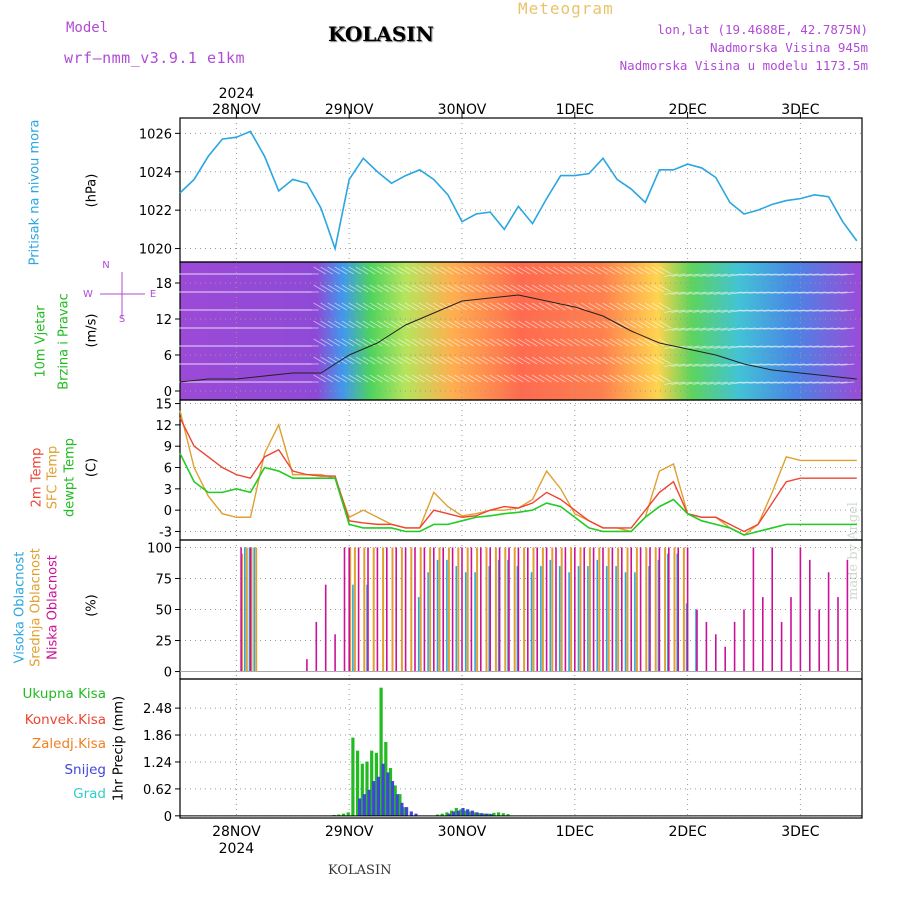 Image resolution: width=900 pixels, height=900 pixels. What do you see at coordinates (236, 832) in the screenshot?
I see `bottom-day-label-0: 28NOV` at bounding box center [236, 832].